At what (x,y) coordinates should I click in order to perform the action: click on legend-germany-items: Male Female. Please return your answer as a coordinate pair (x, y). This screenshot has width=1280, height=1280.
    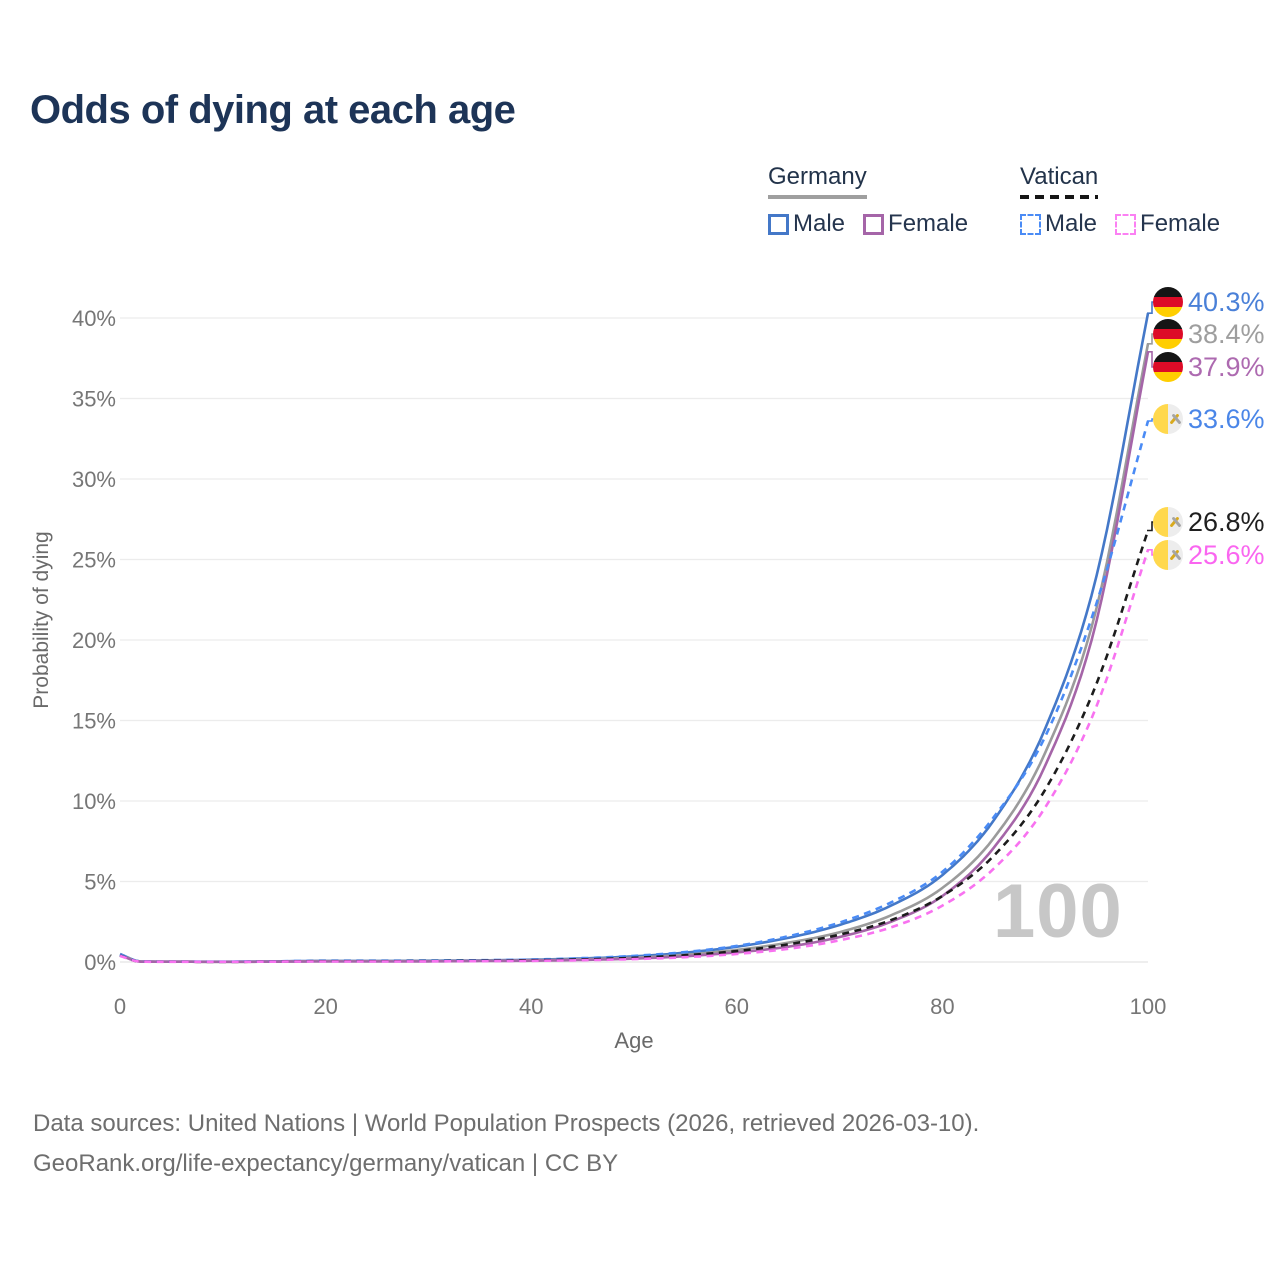
    Looking at the image, I should click on (877, 224).